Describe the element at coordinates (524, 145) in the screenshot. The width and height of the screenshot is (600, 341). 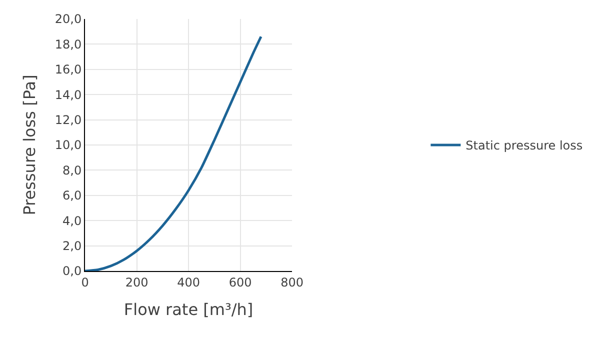
I see `legend-label: Static pressure loss` at that location.